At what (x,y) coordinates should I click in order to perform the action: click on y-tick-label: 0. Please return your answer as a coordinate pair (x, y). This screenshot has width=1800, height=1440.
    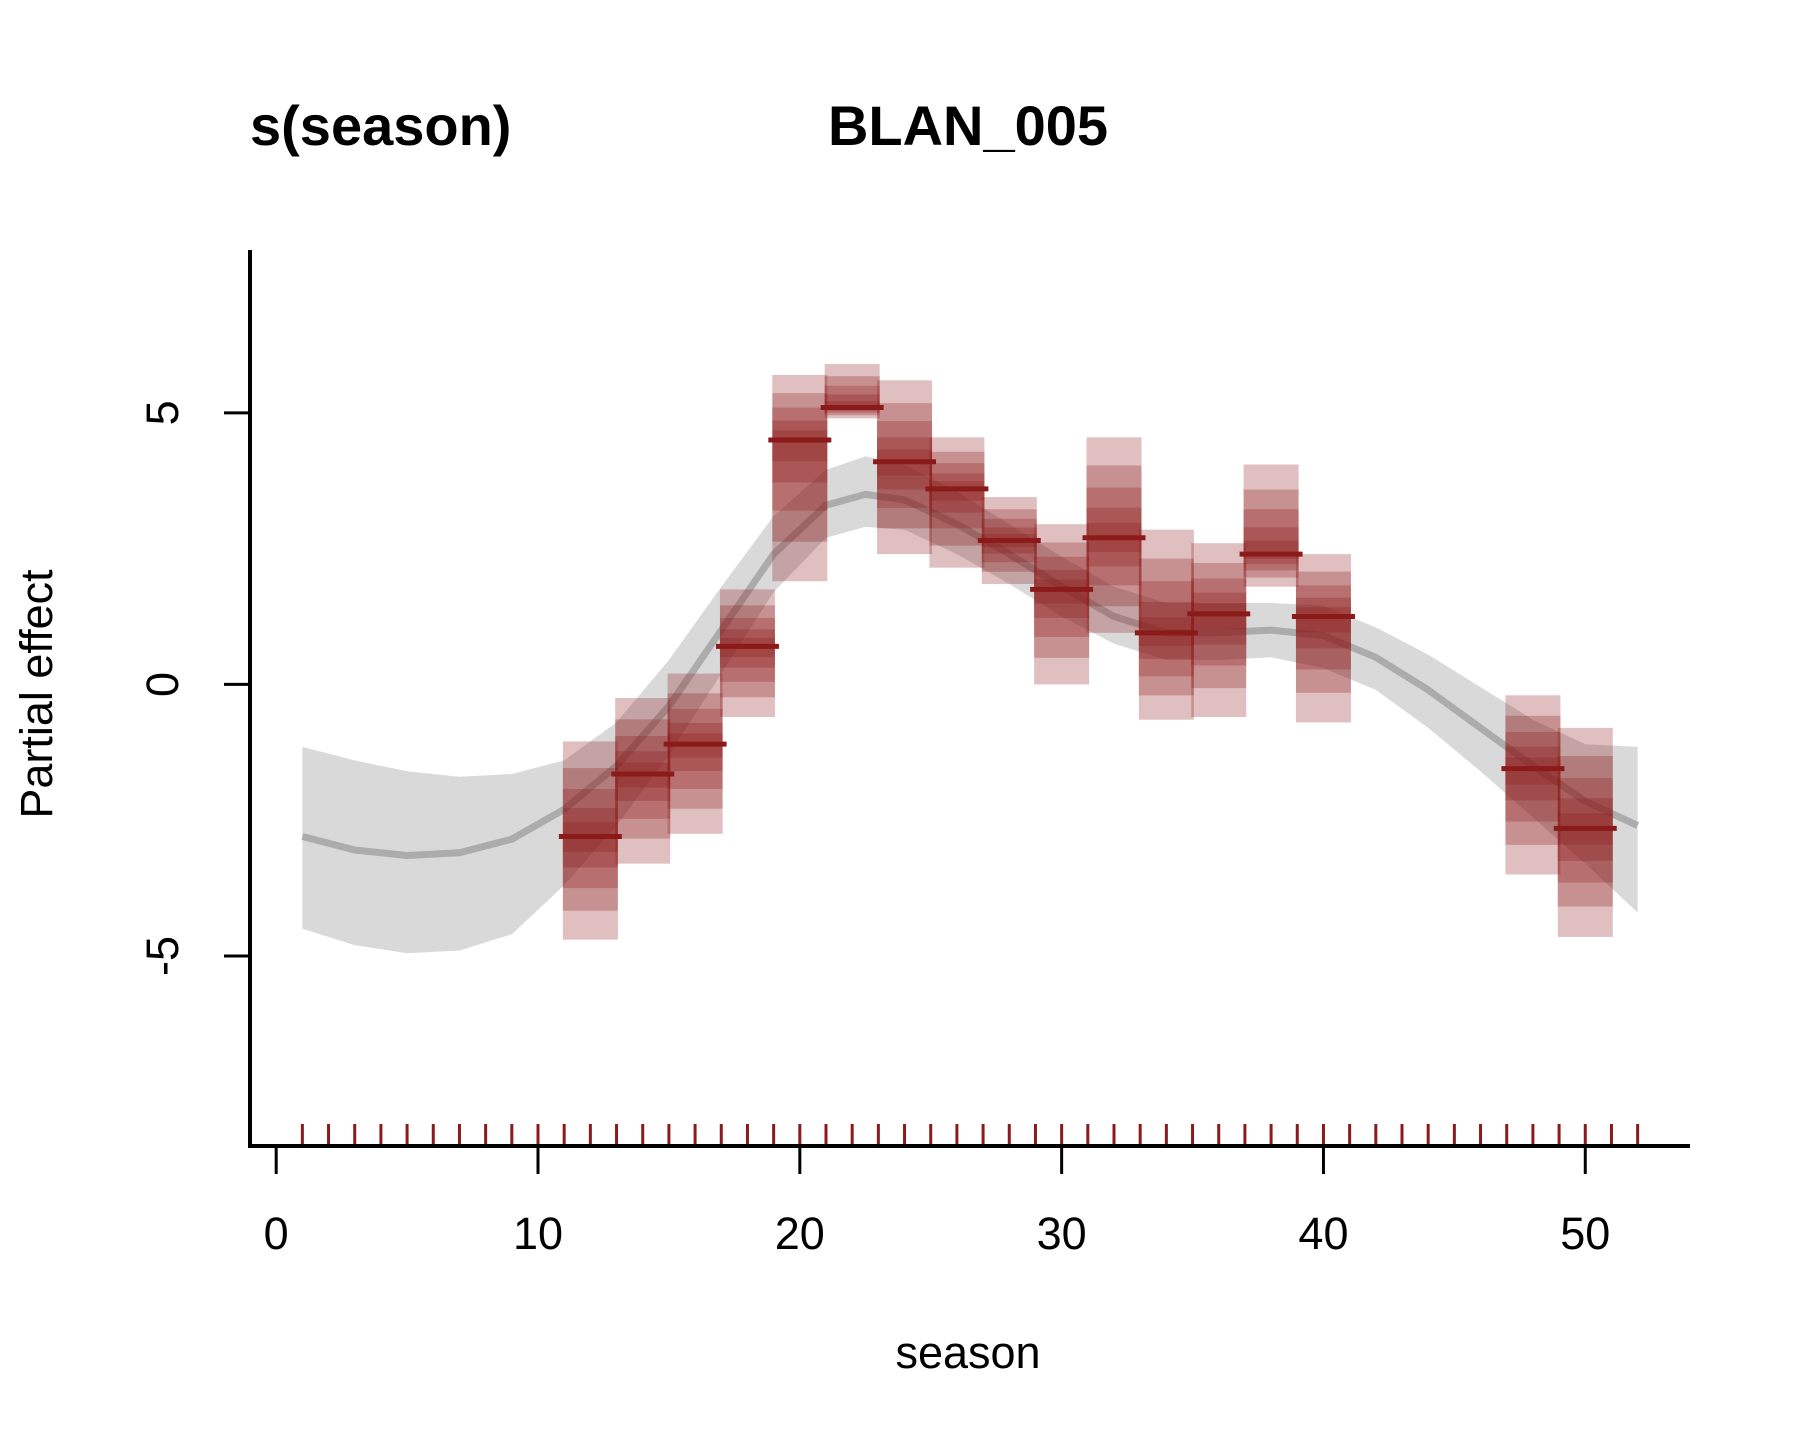
    Looking at the image, I should click on (162, 684).